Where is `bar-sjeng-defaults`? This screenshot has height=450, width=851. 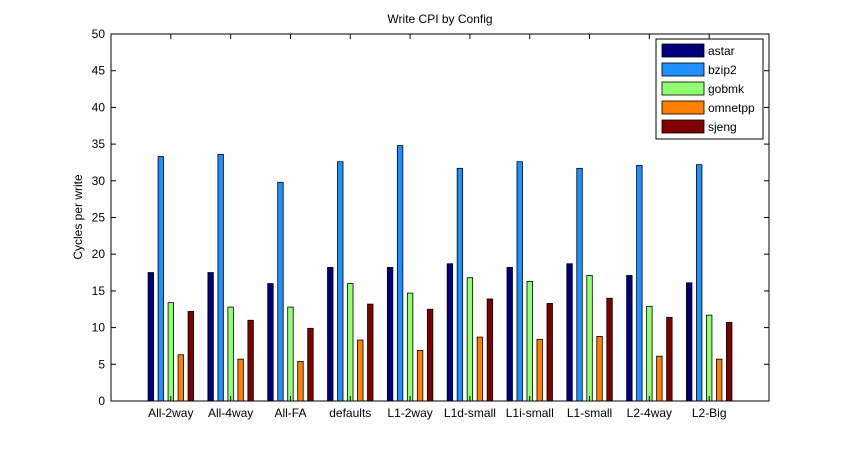
bar-sjeng-defaults is located at coordinates (370, 352).